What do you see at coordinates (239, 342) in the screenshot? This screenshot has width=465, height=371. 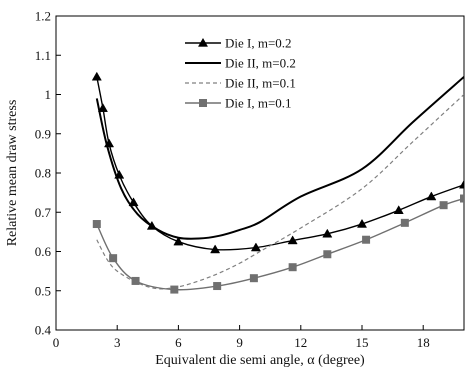 I see `x-tick-label: 9` at bounding box center [239, 342].